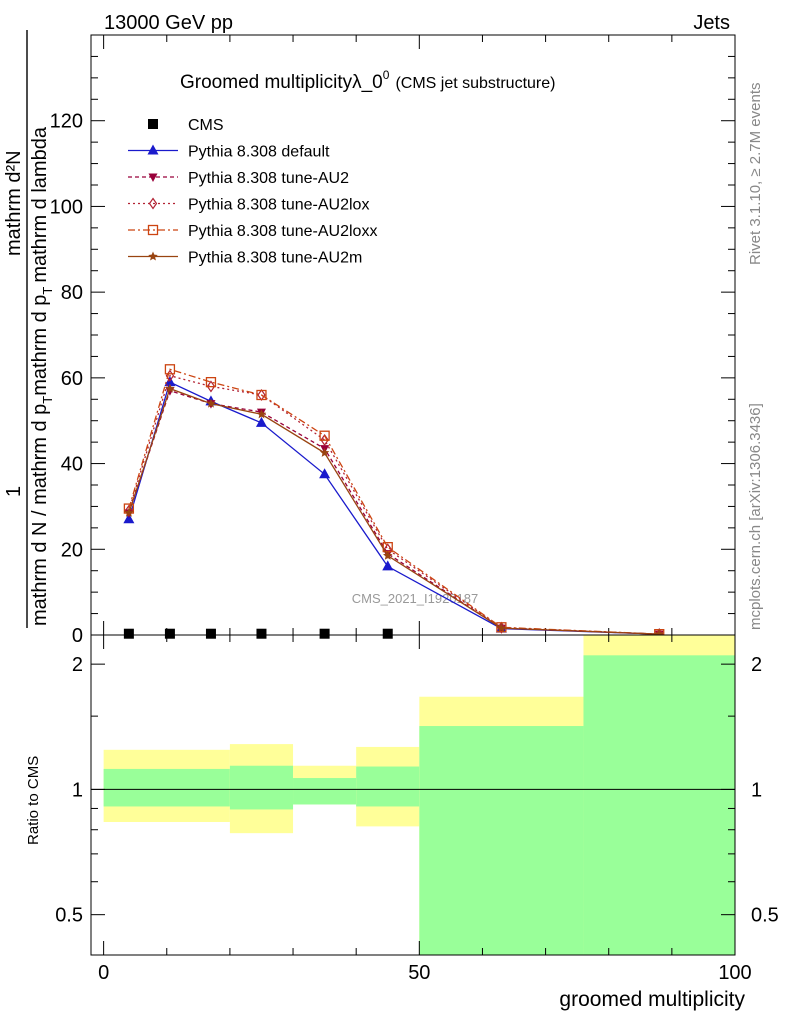  What do you see at coordinates (186, 125) in the screenshot?
I see `legend-item: CMS` at bounding box center [186, 125].